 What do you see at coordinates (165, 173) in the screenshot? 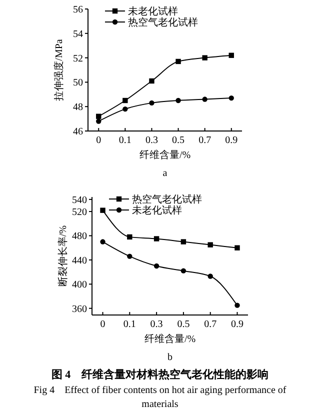
I see `text: a` at bounding box center [165, 173].